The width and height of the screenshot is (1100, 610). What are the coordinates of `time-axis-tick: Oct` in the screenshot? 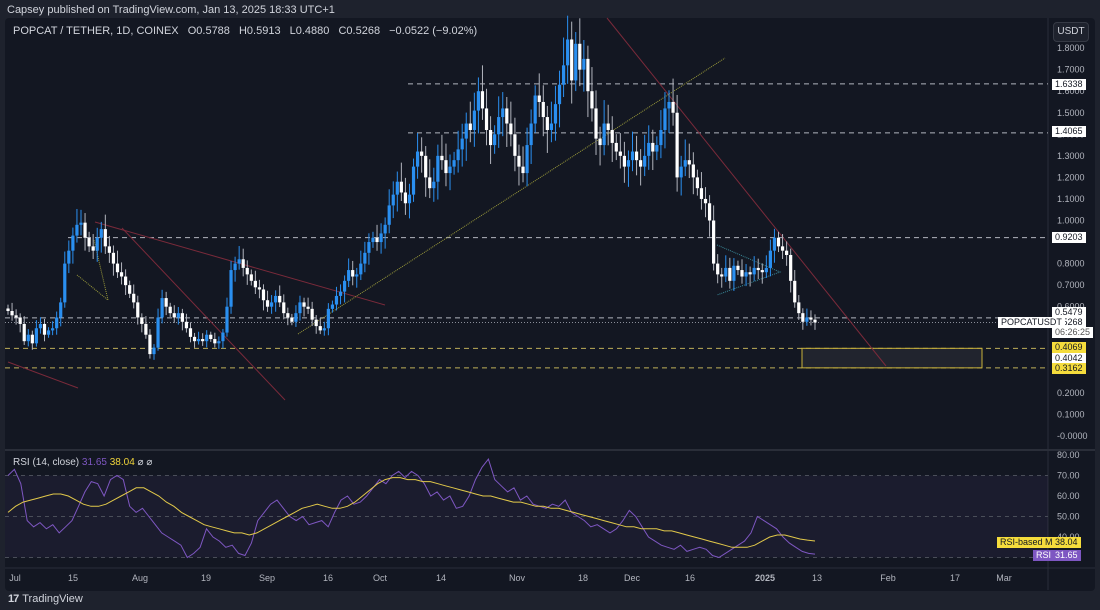 It's located at (380, 578).